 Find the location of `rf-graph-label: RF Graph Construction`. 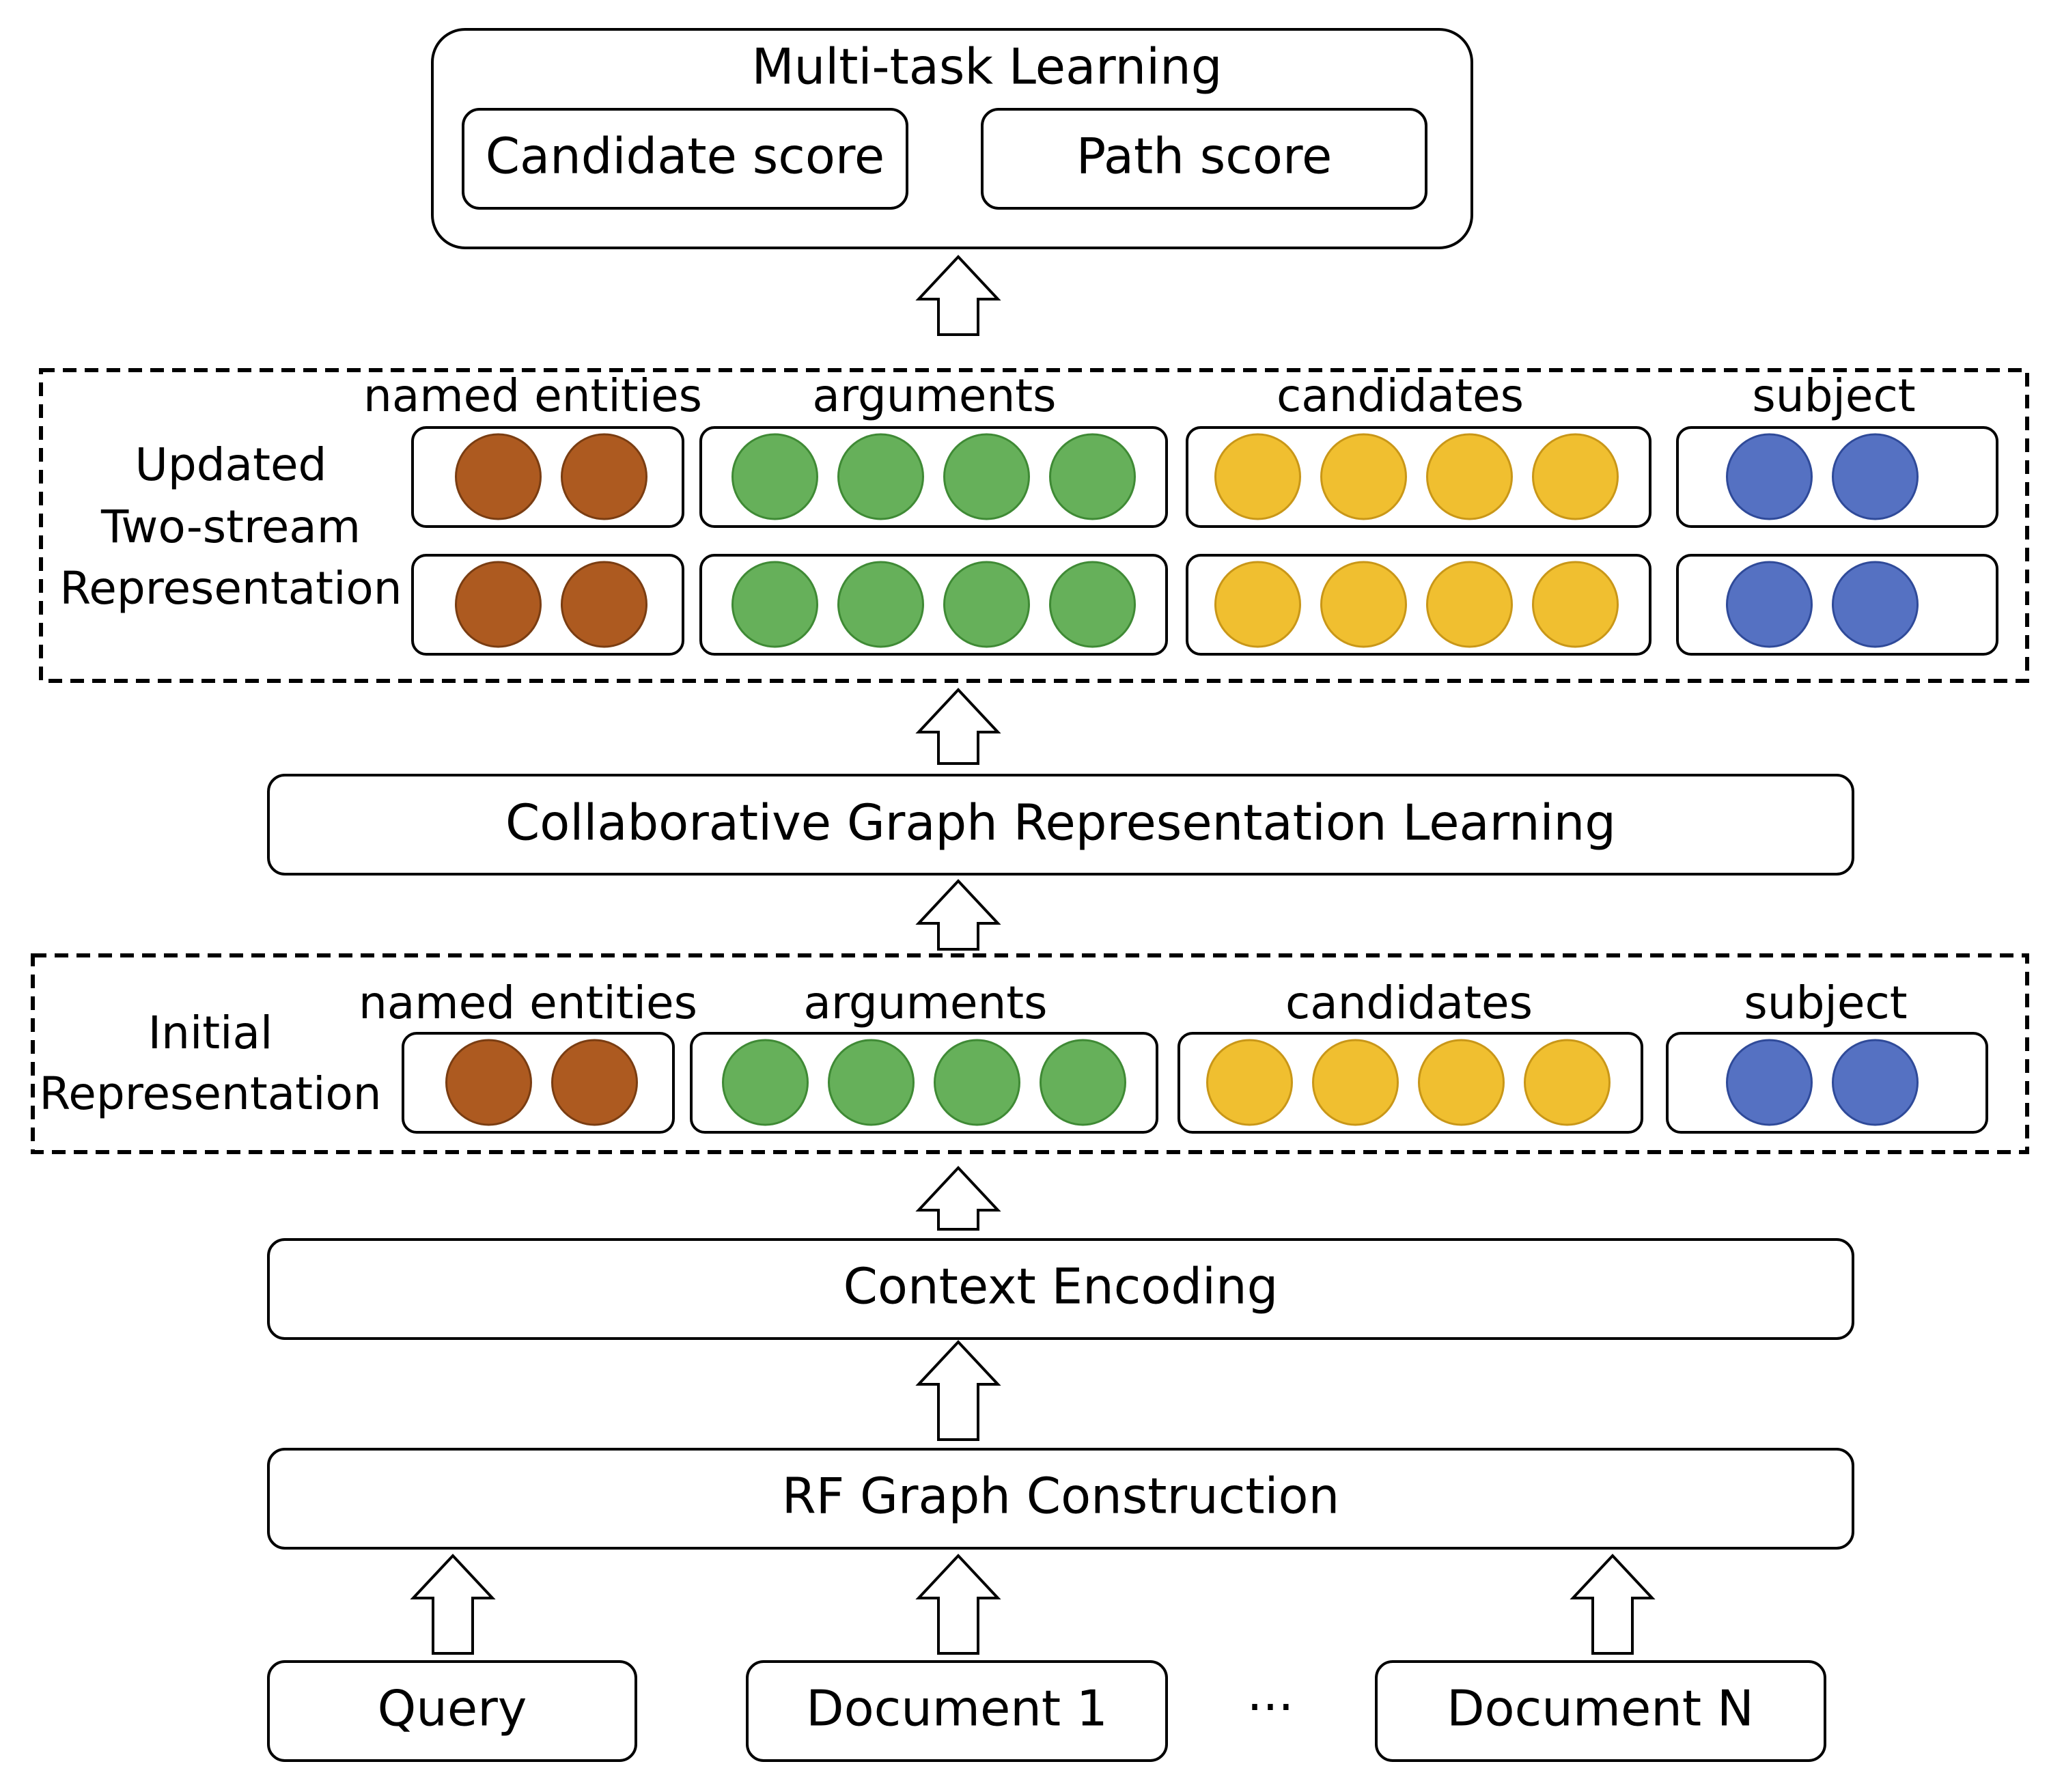

rf-graph-label: RF Graph Construction is located at coordinates (1061, 1496).